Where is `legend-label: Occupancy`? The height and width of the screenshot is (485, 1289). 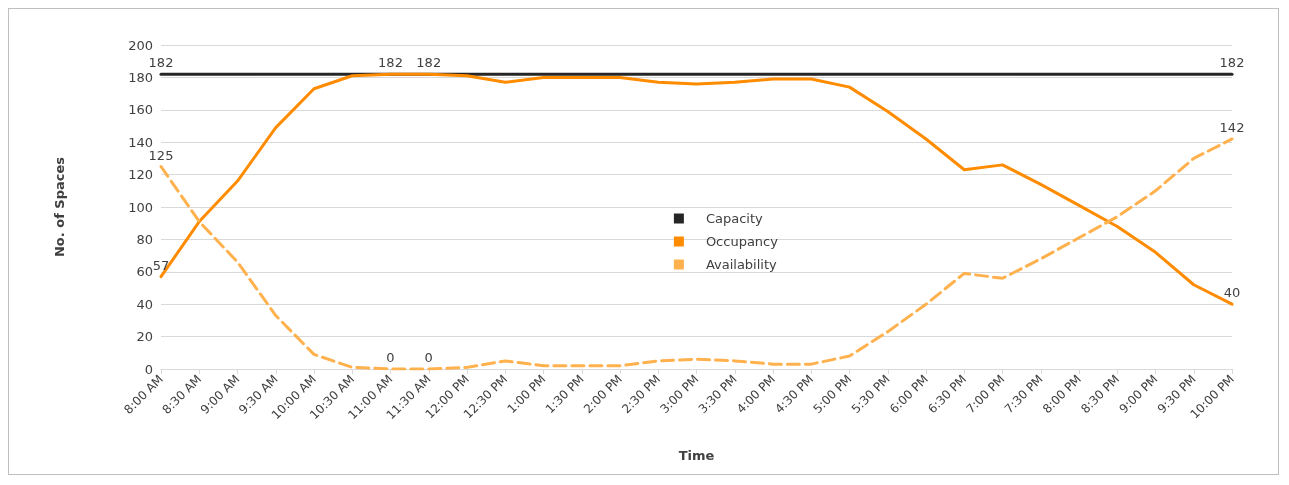
legend-label: Occupancy is located at coordinates (742, 241).